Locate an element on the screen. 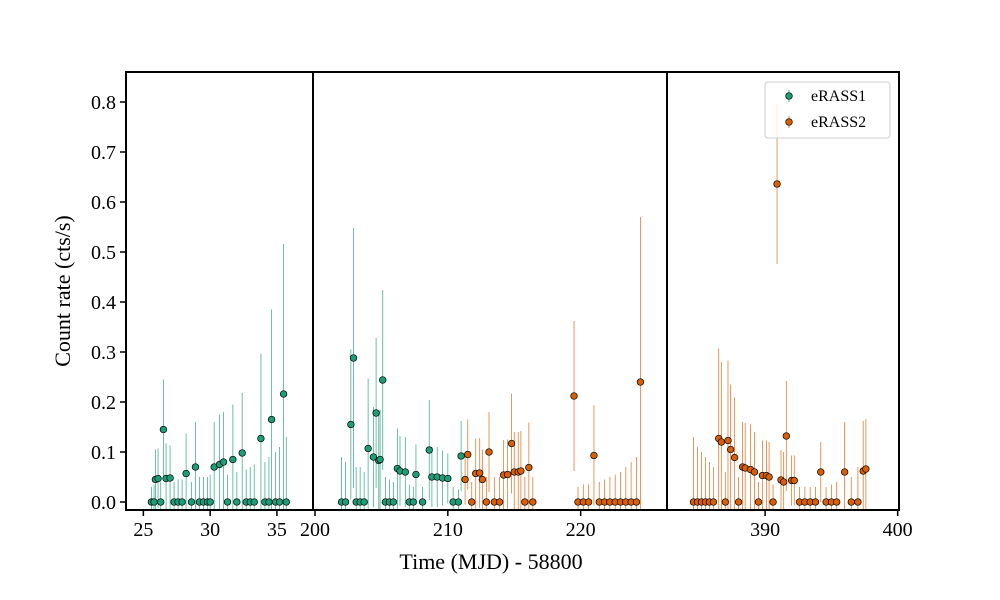  y-tick-label: 0.7 is located at coordinates (103, 153).